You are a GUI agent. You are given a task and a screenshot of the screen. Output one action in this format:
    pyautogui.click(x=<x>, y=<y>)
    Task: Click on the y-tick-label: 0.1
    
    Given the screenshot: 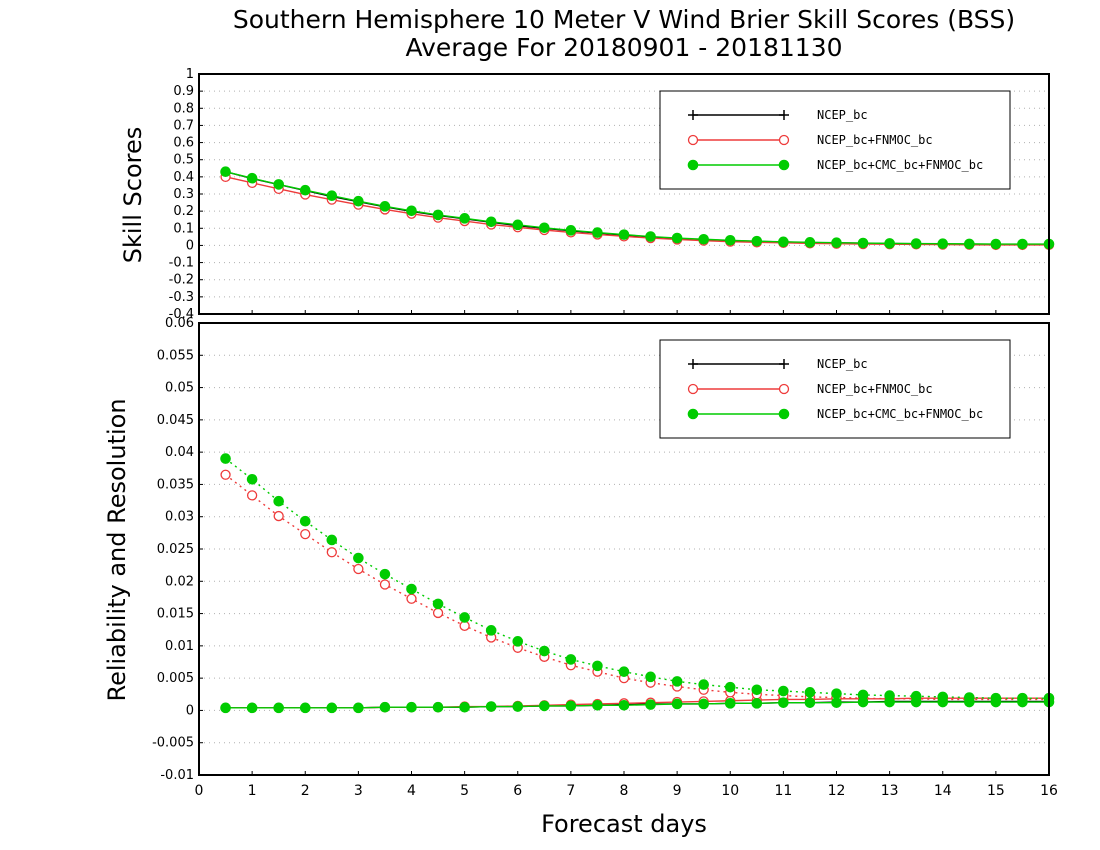 What is the action you would take?
    pyautogui.click(x=183, y=228)
    